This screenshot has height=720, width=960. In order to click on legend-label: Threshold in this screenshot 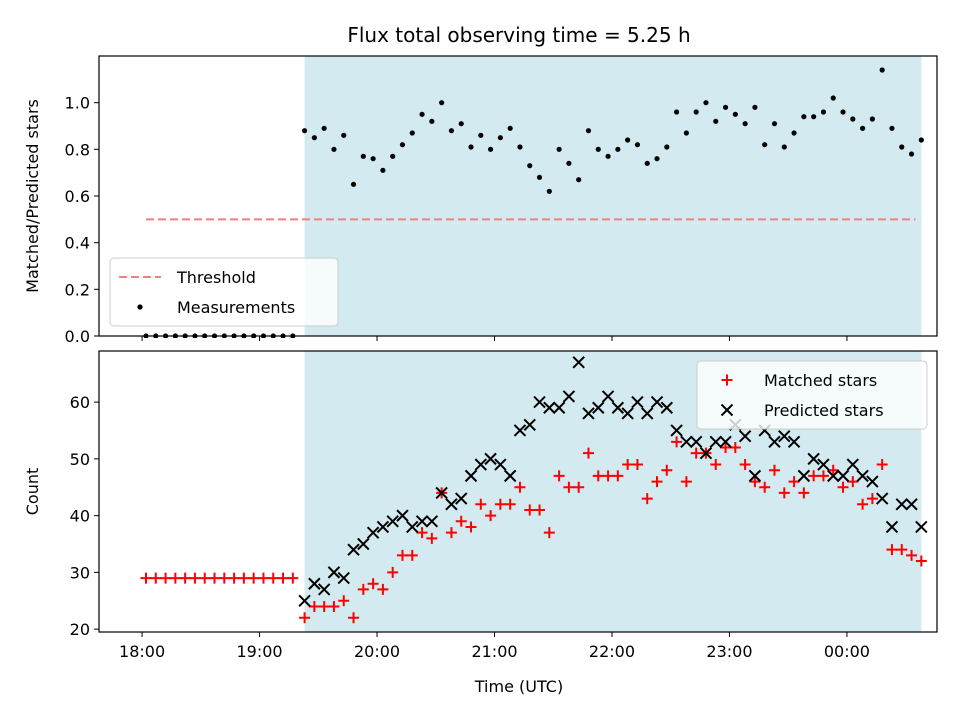, I will do `click(216, 277)`.